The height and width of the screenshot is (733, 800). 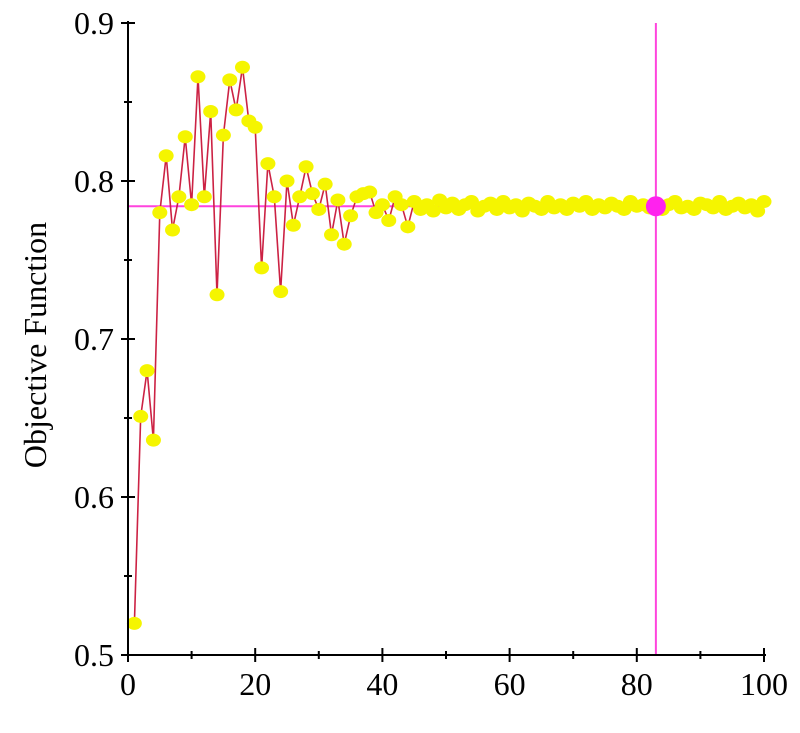 I want to click on y-tick-label: 0.7, so click(x=94, y=339).